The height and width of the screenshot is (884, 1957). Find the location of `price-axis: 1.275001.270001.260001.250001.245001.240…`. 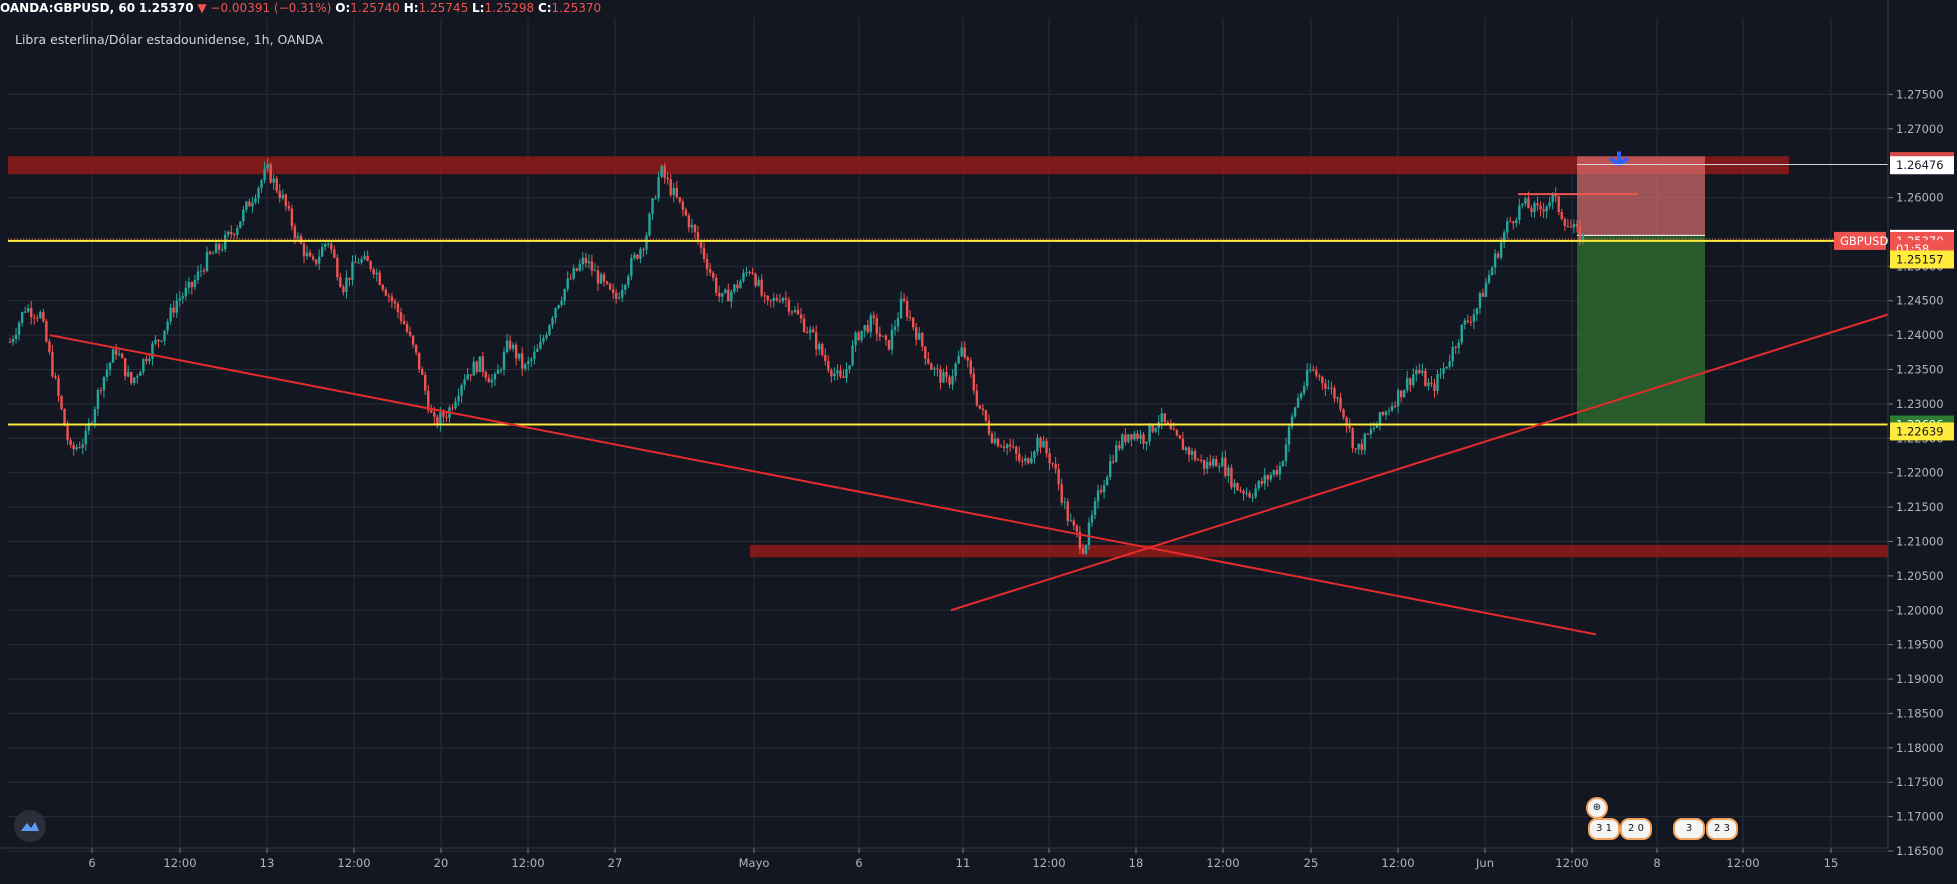

price-axis: 1.275001.270001.260001.250001.245001.240… is located at coordinates (1915, 429).